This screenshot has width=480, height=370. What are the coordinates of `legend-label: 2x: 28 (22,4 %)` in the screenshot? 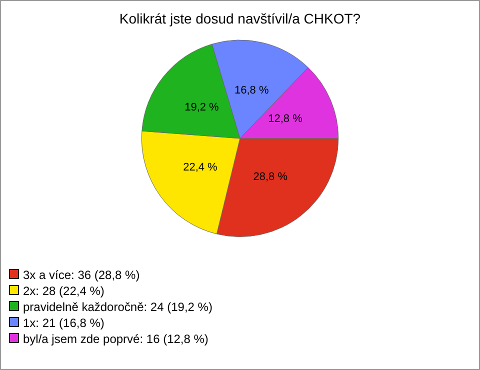 It's located at (64, 291).